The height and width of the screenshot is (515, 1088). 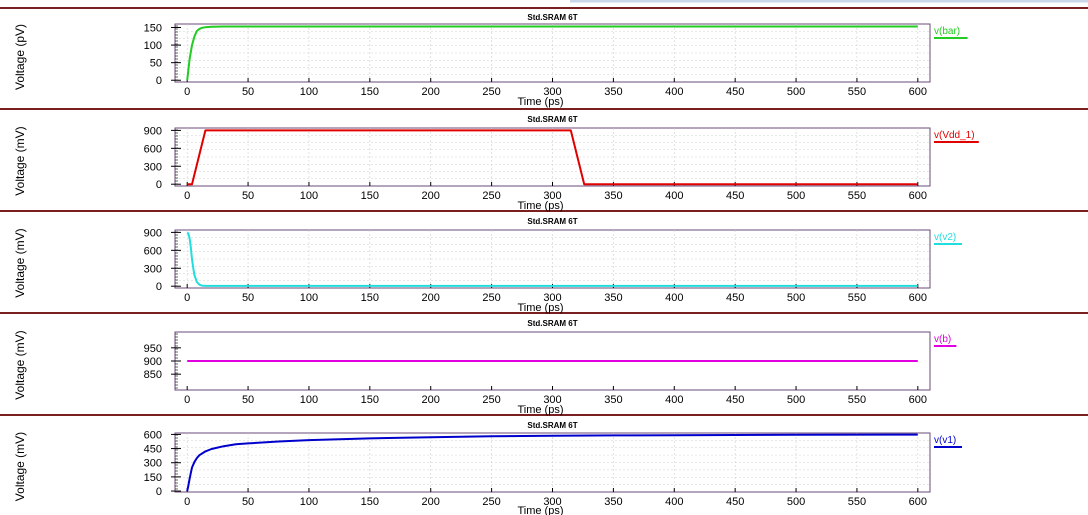 I want to click on series-line-v-v1, so click(x=552, y=462).